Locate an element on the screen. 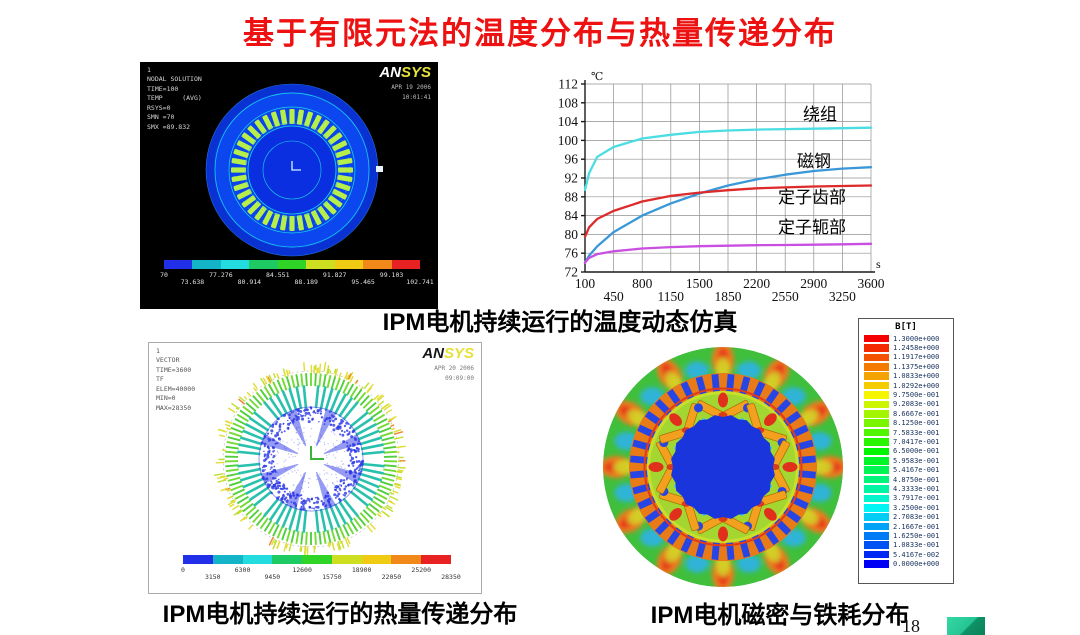 The width and height of the screenshot is (1080, 635). flux-density-image is located at coordinates (723, 469).